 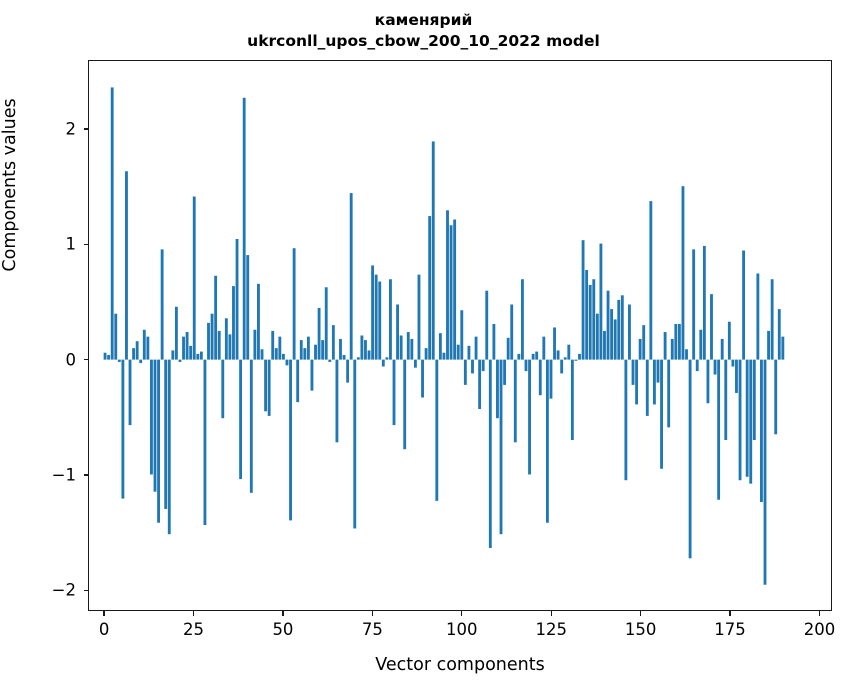 What do you see at coordinates (640, 629) in the screenshot?
I see `x-tick-label: 150` at bounding box center [640, 629].